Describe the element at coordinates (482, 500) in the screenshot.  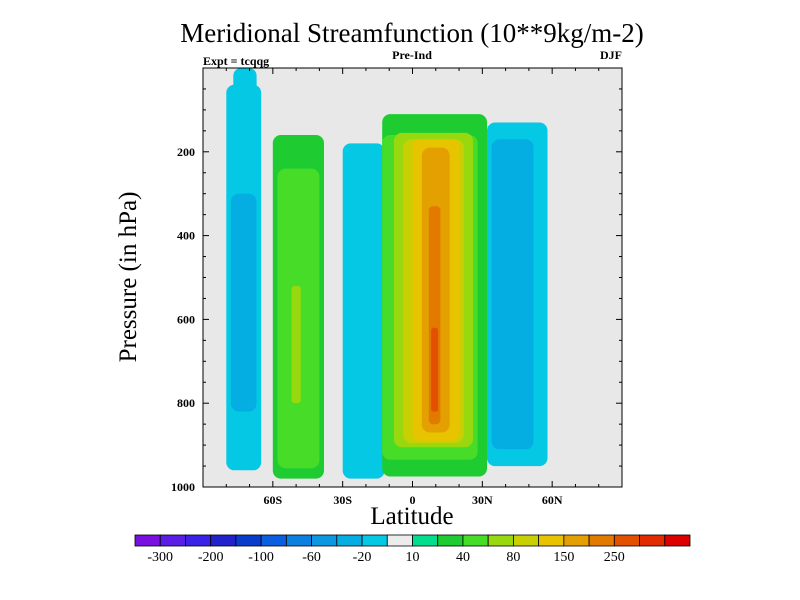
I see `x-tick-label: 30N` at that location.